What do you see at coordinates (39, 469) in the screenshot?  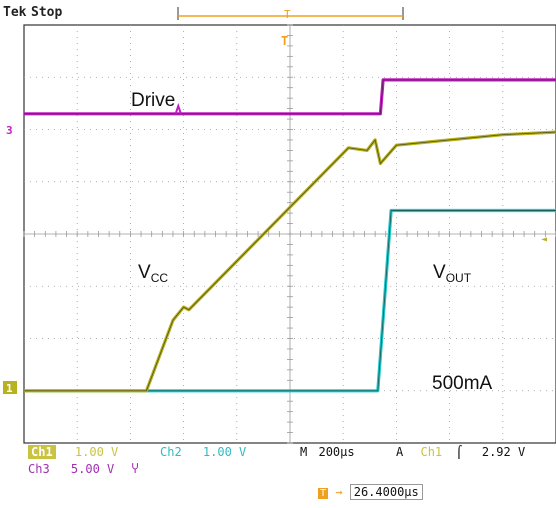 I see `ch3-name: Ch3` at bounding box center [39, 469].